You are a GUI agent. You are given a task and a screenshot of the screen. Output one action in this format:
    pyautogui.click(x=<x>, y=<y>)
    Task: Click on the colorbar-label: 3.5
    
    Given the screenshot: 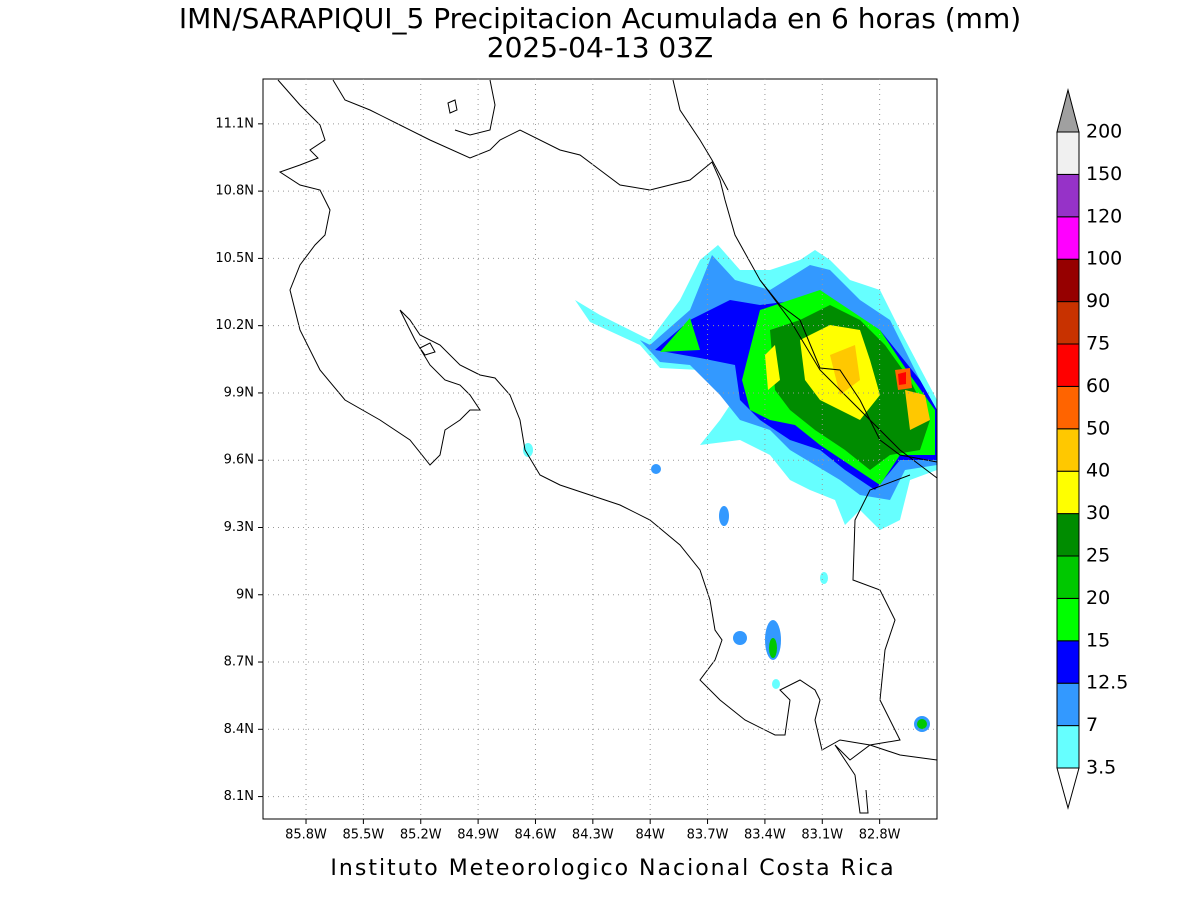 What is the action you would take?
    pyautogui.click(x=1101, y=768)
    